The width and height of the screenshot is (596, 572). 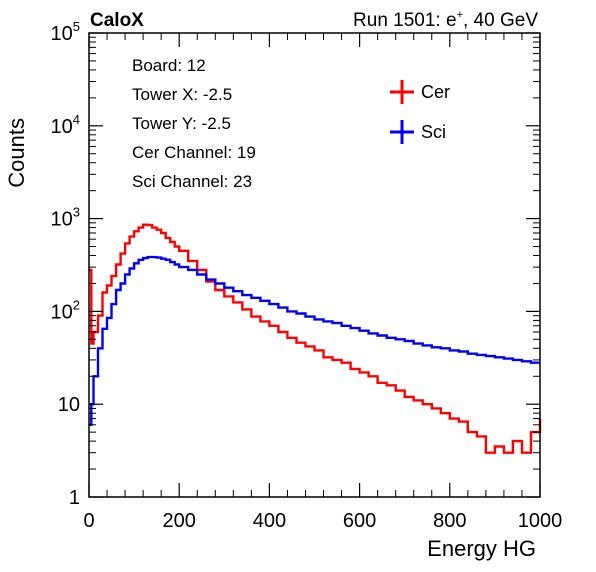 What do you see at coordinates (194, 152) in the screenshot?
I see `info-cer-channel: Cer Channel: 19` at bounding box center [194, 152].